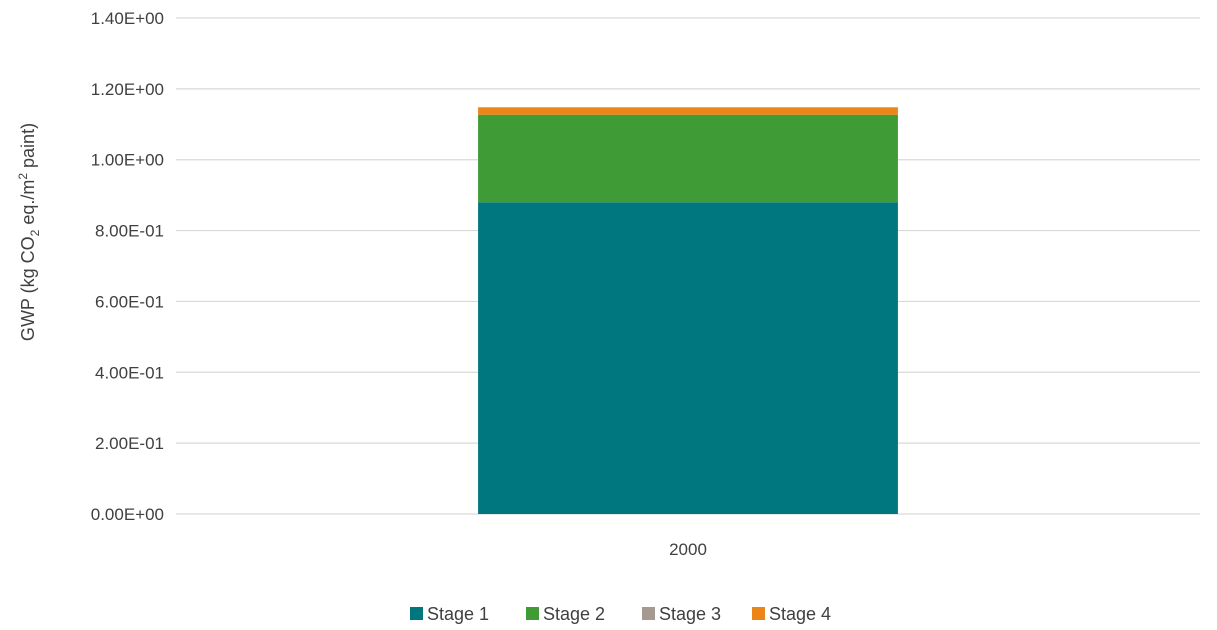 This screenshot has height=630, width=1217. What do you see at coordinates (129, 231) in the screenshot?
I see `y-tick-label: 8.00E-01` at bounding box center [129, 231].